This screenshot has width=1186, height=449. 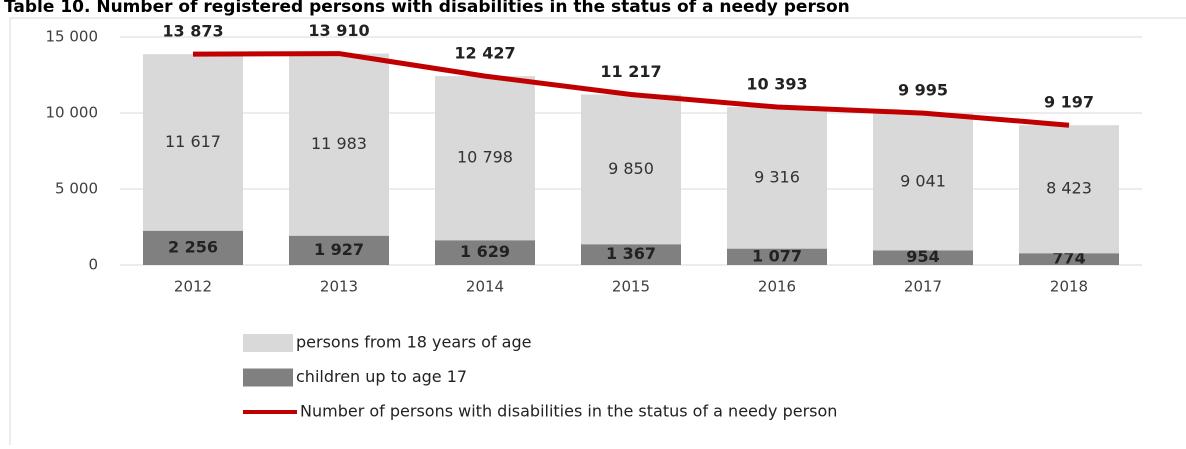 I want to click on total-label: 9 197, so click(x=1069, y=102).